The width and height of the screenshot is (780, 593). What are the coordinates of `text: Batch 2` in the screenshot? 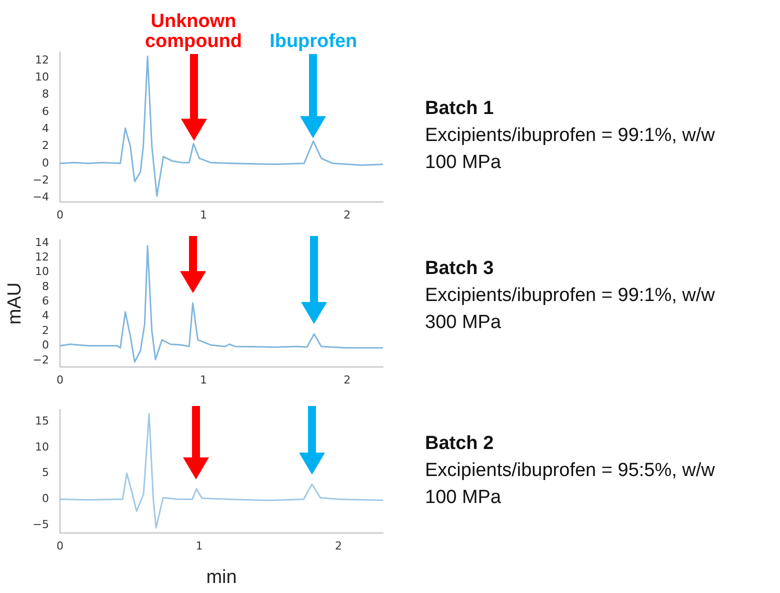 It's located at (460, 444).